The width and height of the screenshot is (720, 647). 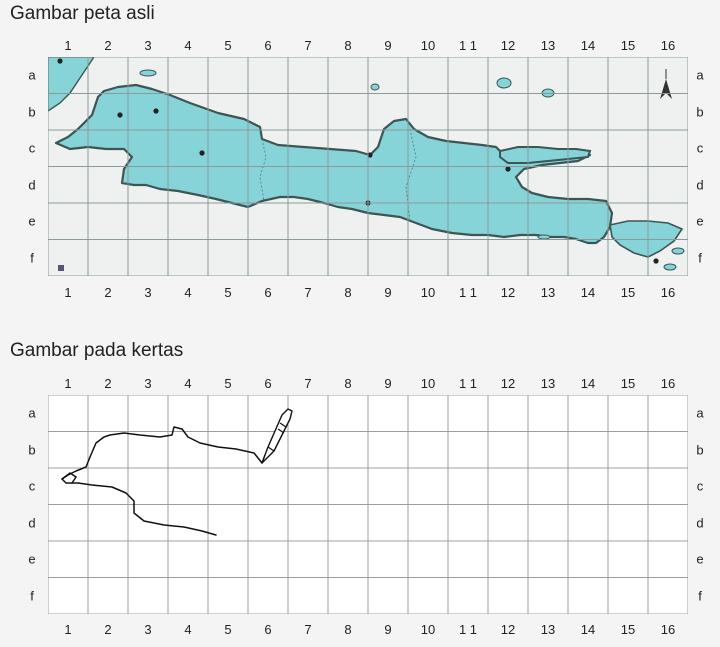 I want to click on paper-drawing-title: Gambar pada kertas, so click(x=97, y=350).